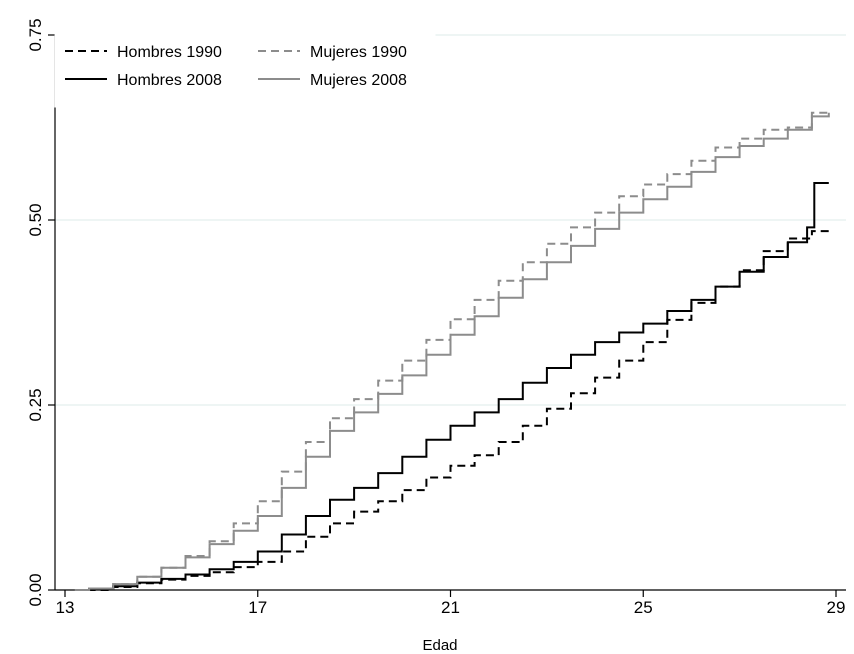 This screenshot has height=654, width=854. I want to click on legend-label-mujeres-1990: Mujeres 1990, so click(358, 52).